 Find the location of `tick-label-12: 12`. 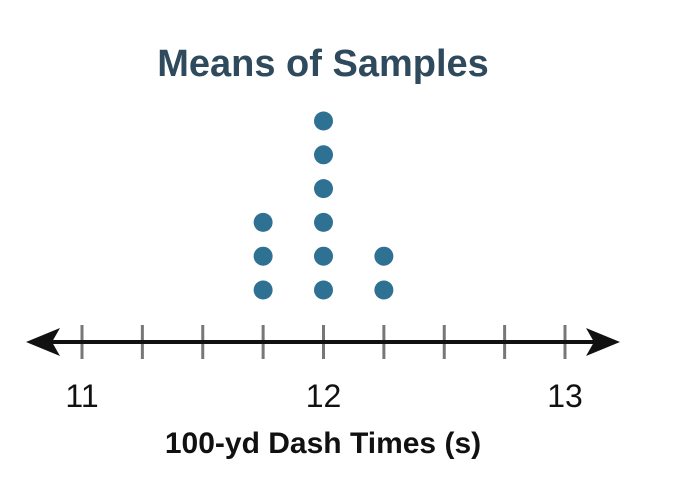

tick-label-12: 12 is located at coordinates (324, 396).